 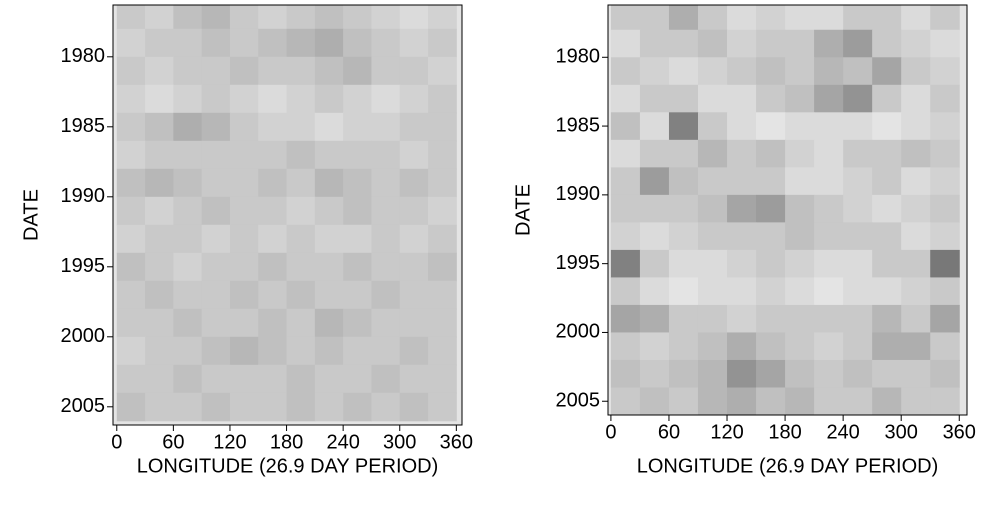 What do you see at coordinates (669, 432) in the screenshot?
I see `x-tick-label: 60` at bounding box center [669, 432].